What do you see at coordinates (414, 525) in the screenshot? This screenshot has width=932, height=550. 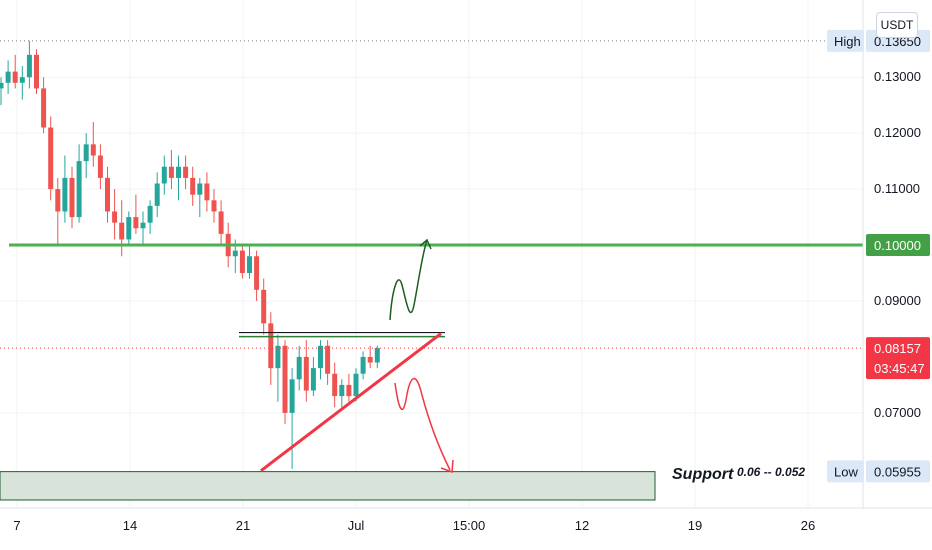 I see `time-axis: 7 14 21 Jul 15:00 12 19 26` at bounding box center [414, 525].